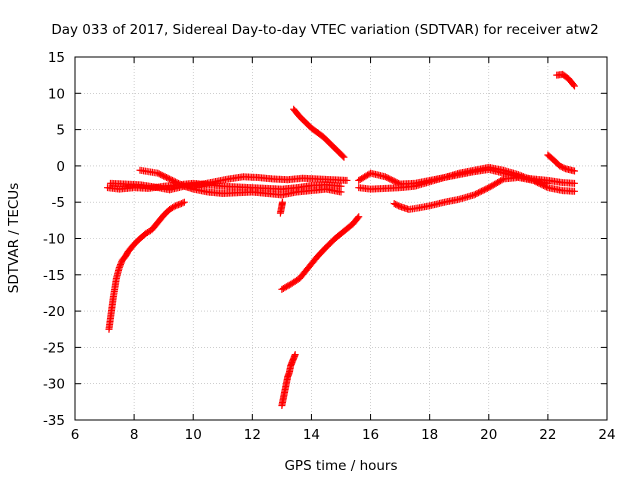 The height and width of the screenshot is (480, 640). Describe the element at coordinates (429, 435) in the screenshot. I see `x-tick-label: 18` at that location.